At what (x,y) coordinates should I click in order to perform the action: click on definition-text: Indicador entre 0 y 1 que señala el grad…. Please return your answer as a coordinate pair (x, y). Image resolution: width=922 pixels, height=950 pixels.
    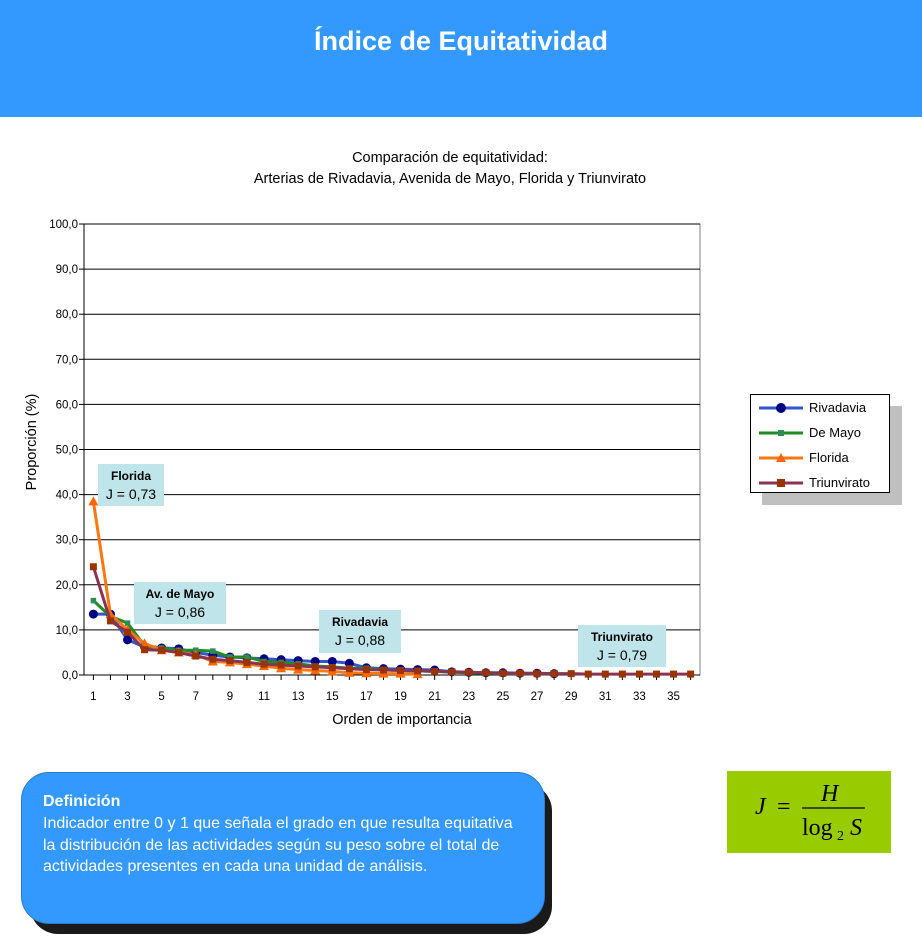
    Looking at the image, I should click on (278, 845).